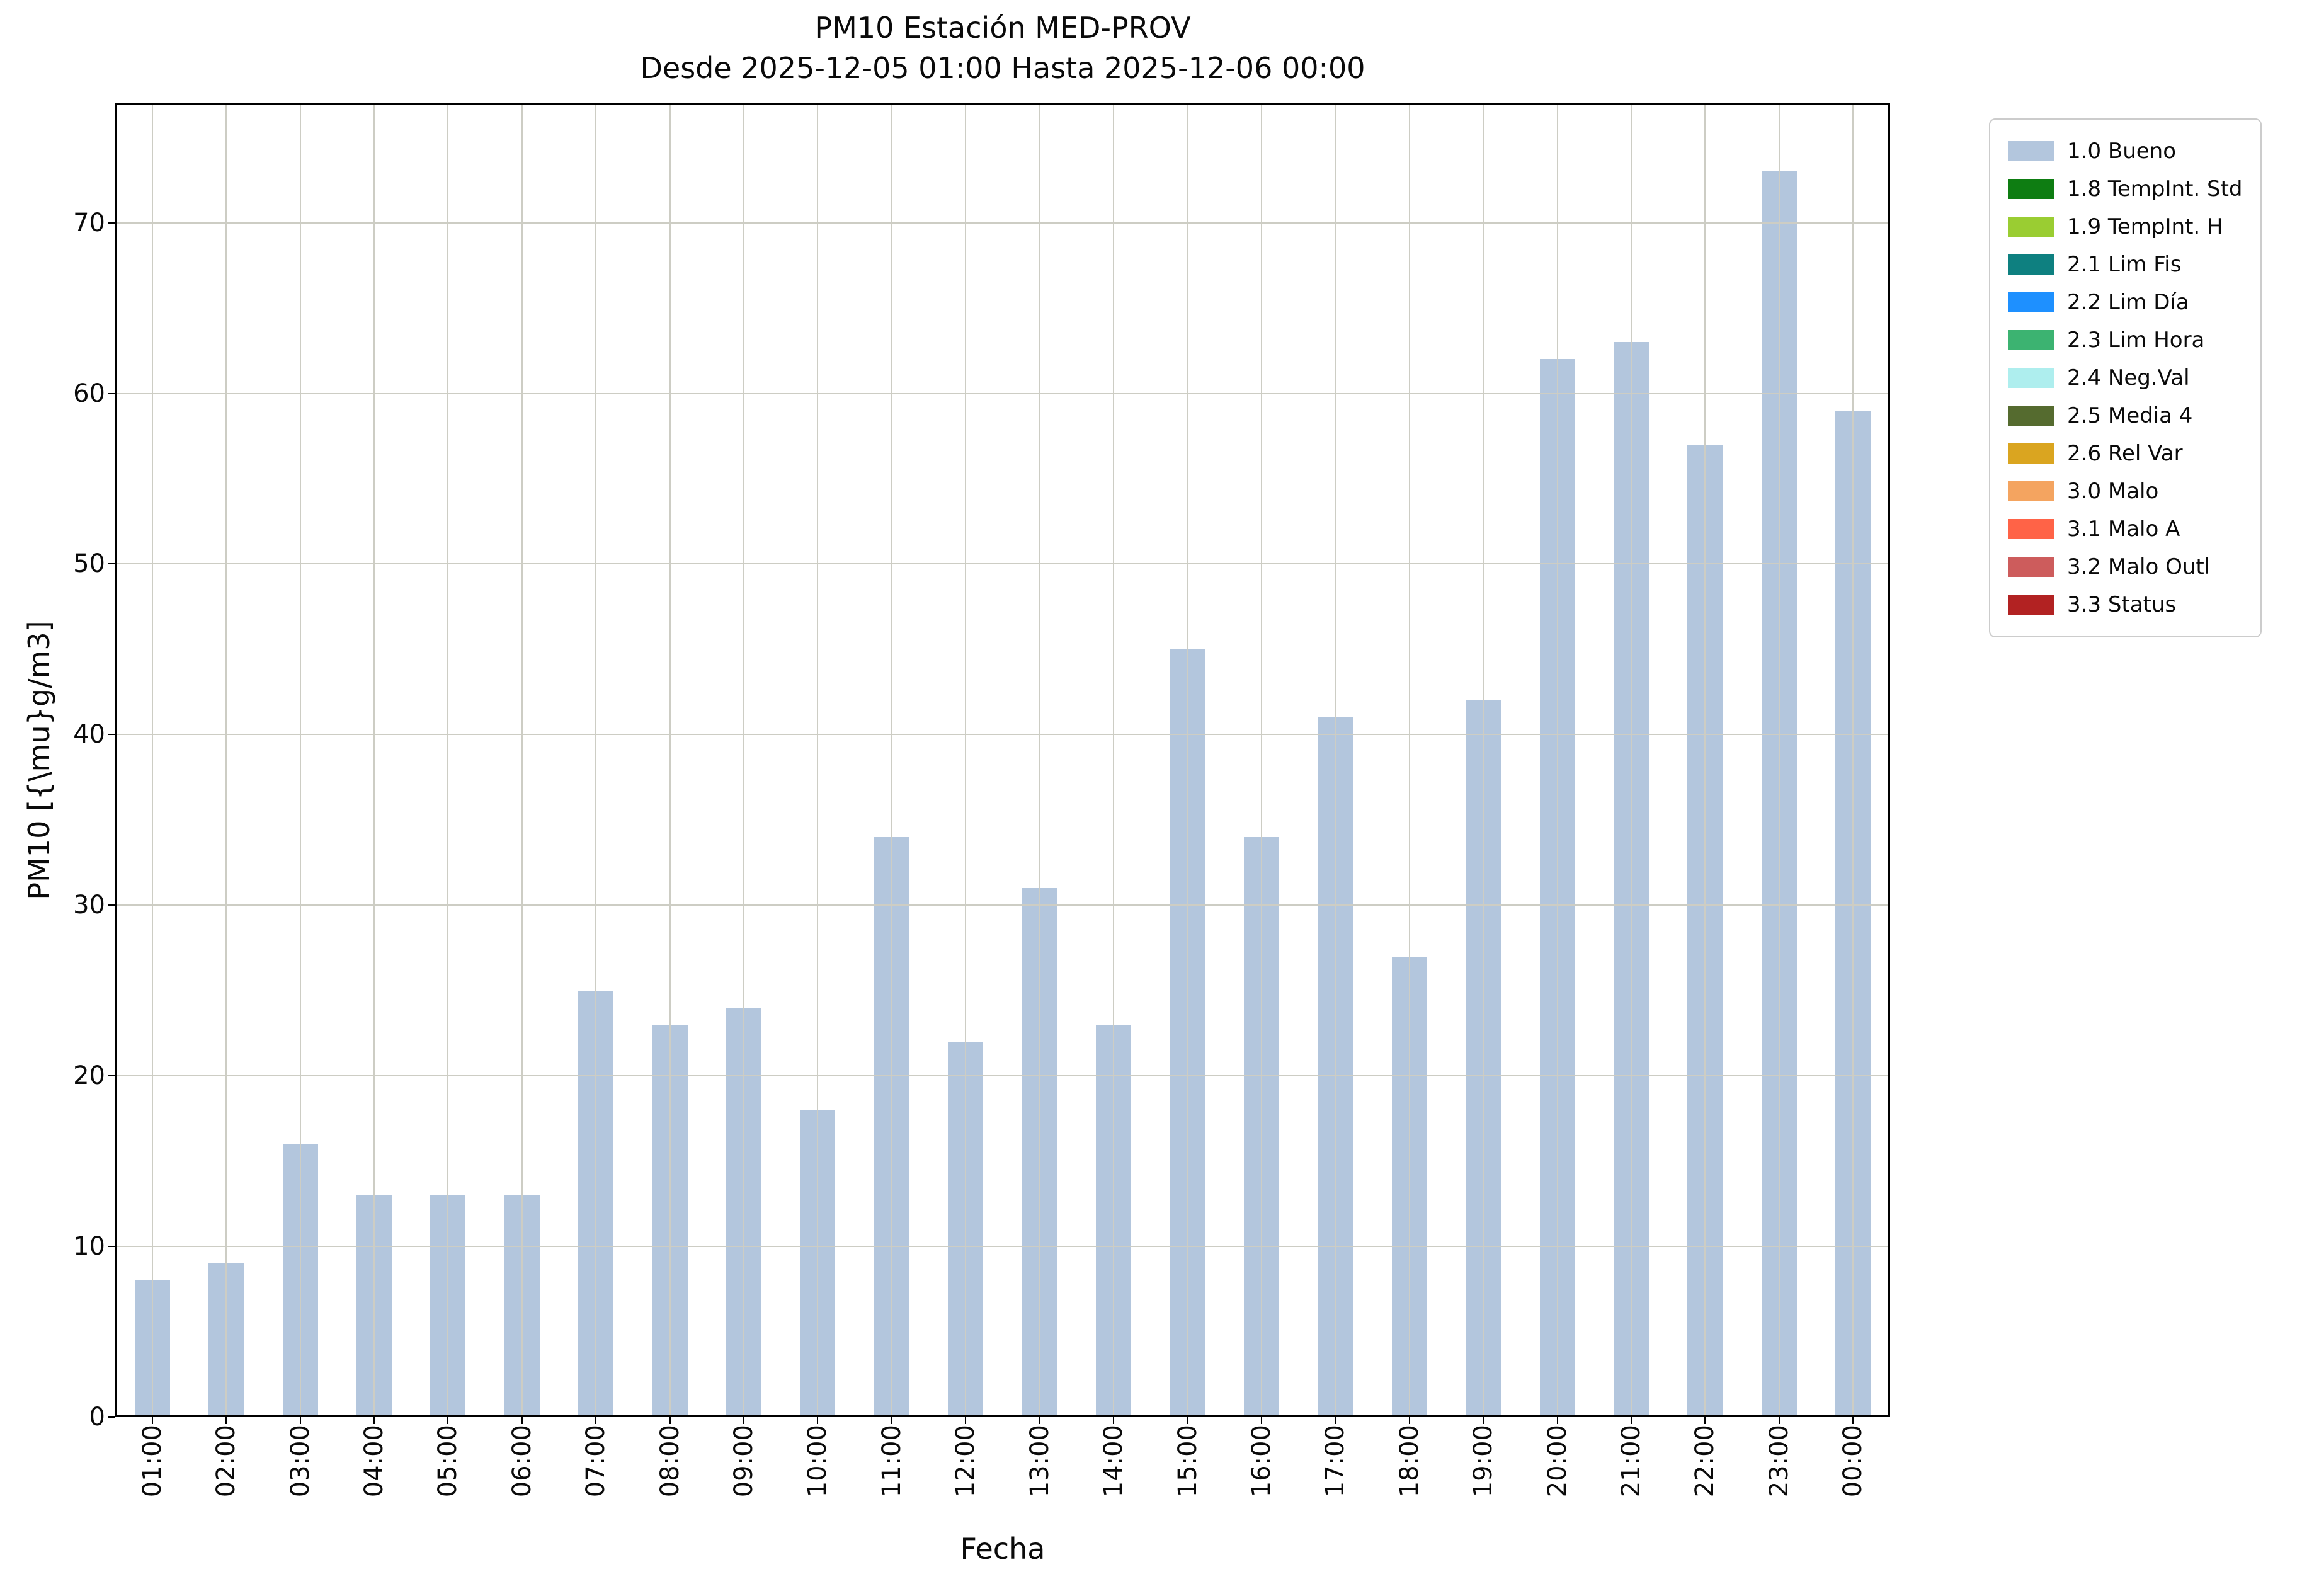 This screenshot has width=2319, height=1596. Describe the element at coordinates (1335, 1461) in the screenshot. I see `x-tick-label: 17:00` at that location.